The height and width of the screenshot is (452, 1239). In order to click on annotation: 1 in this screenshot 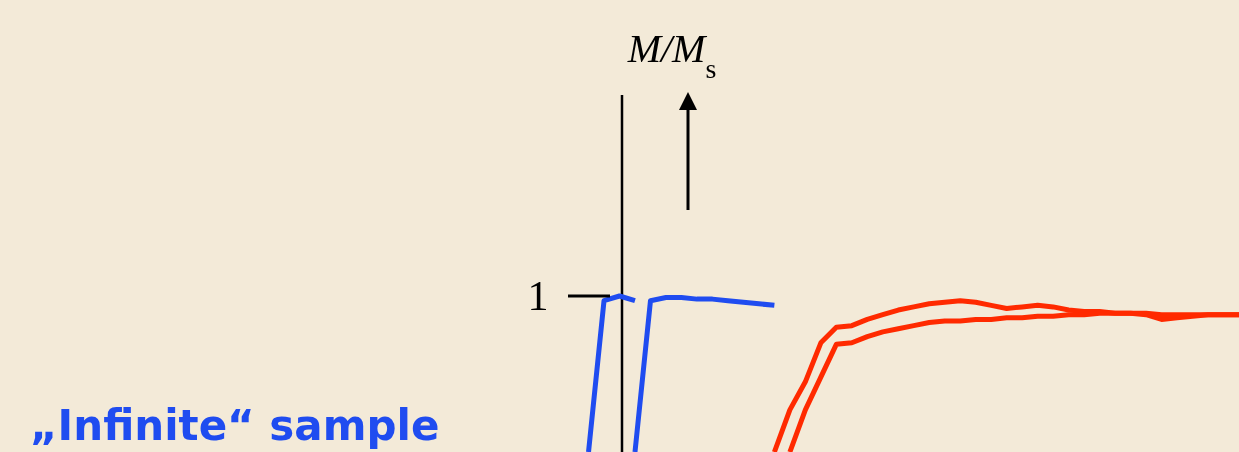, I will do `click(538, 296)`.